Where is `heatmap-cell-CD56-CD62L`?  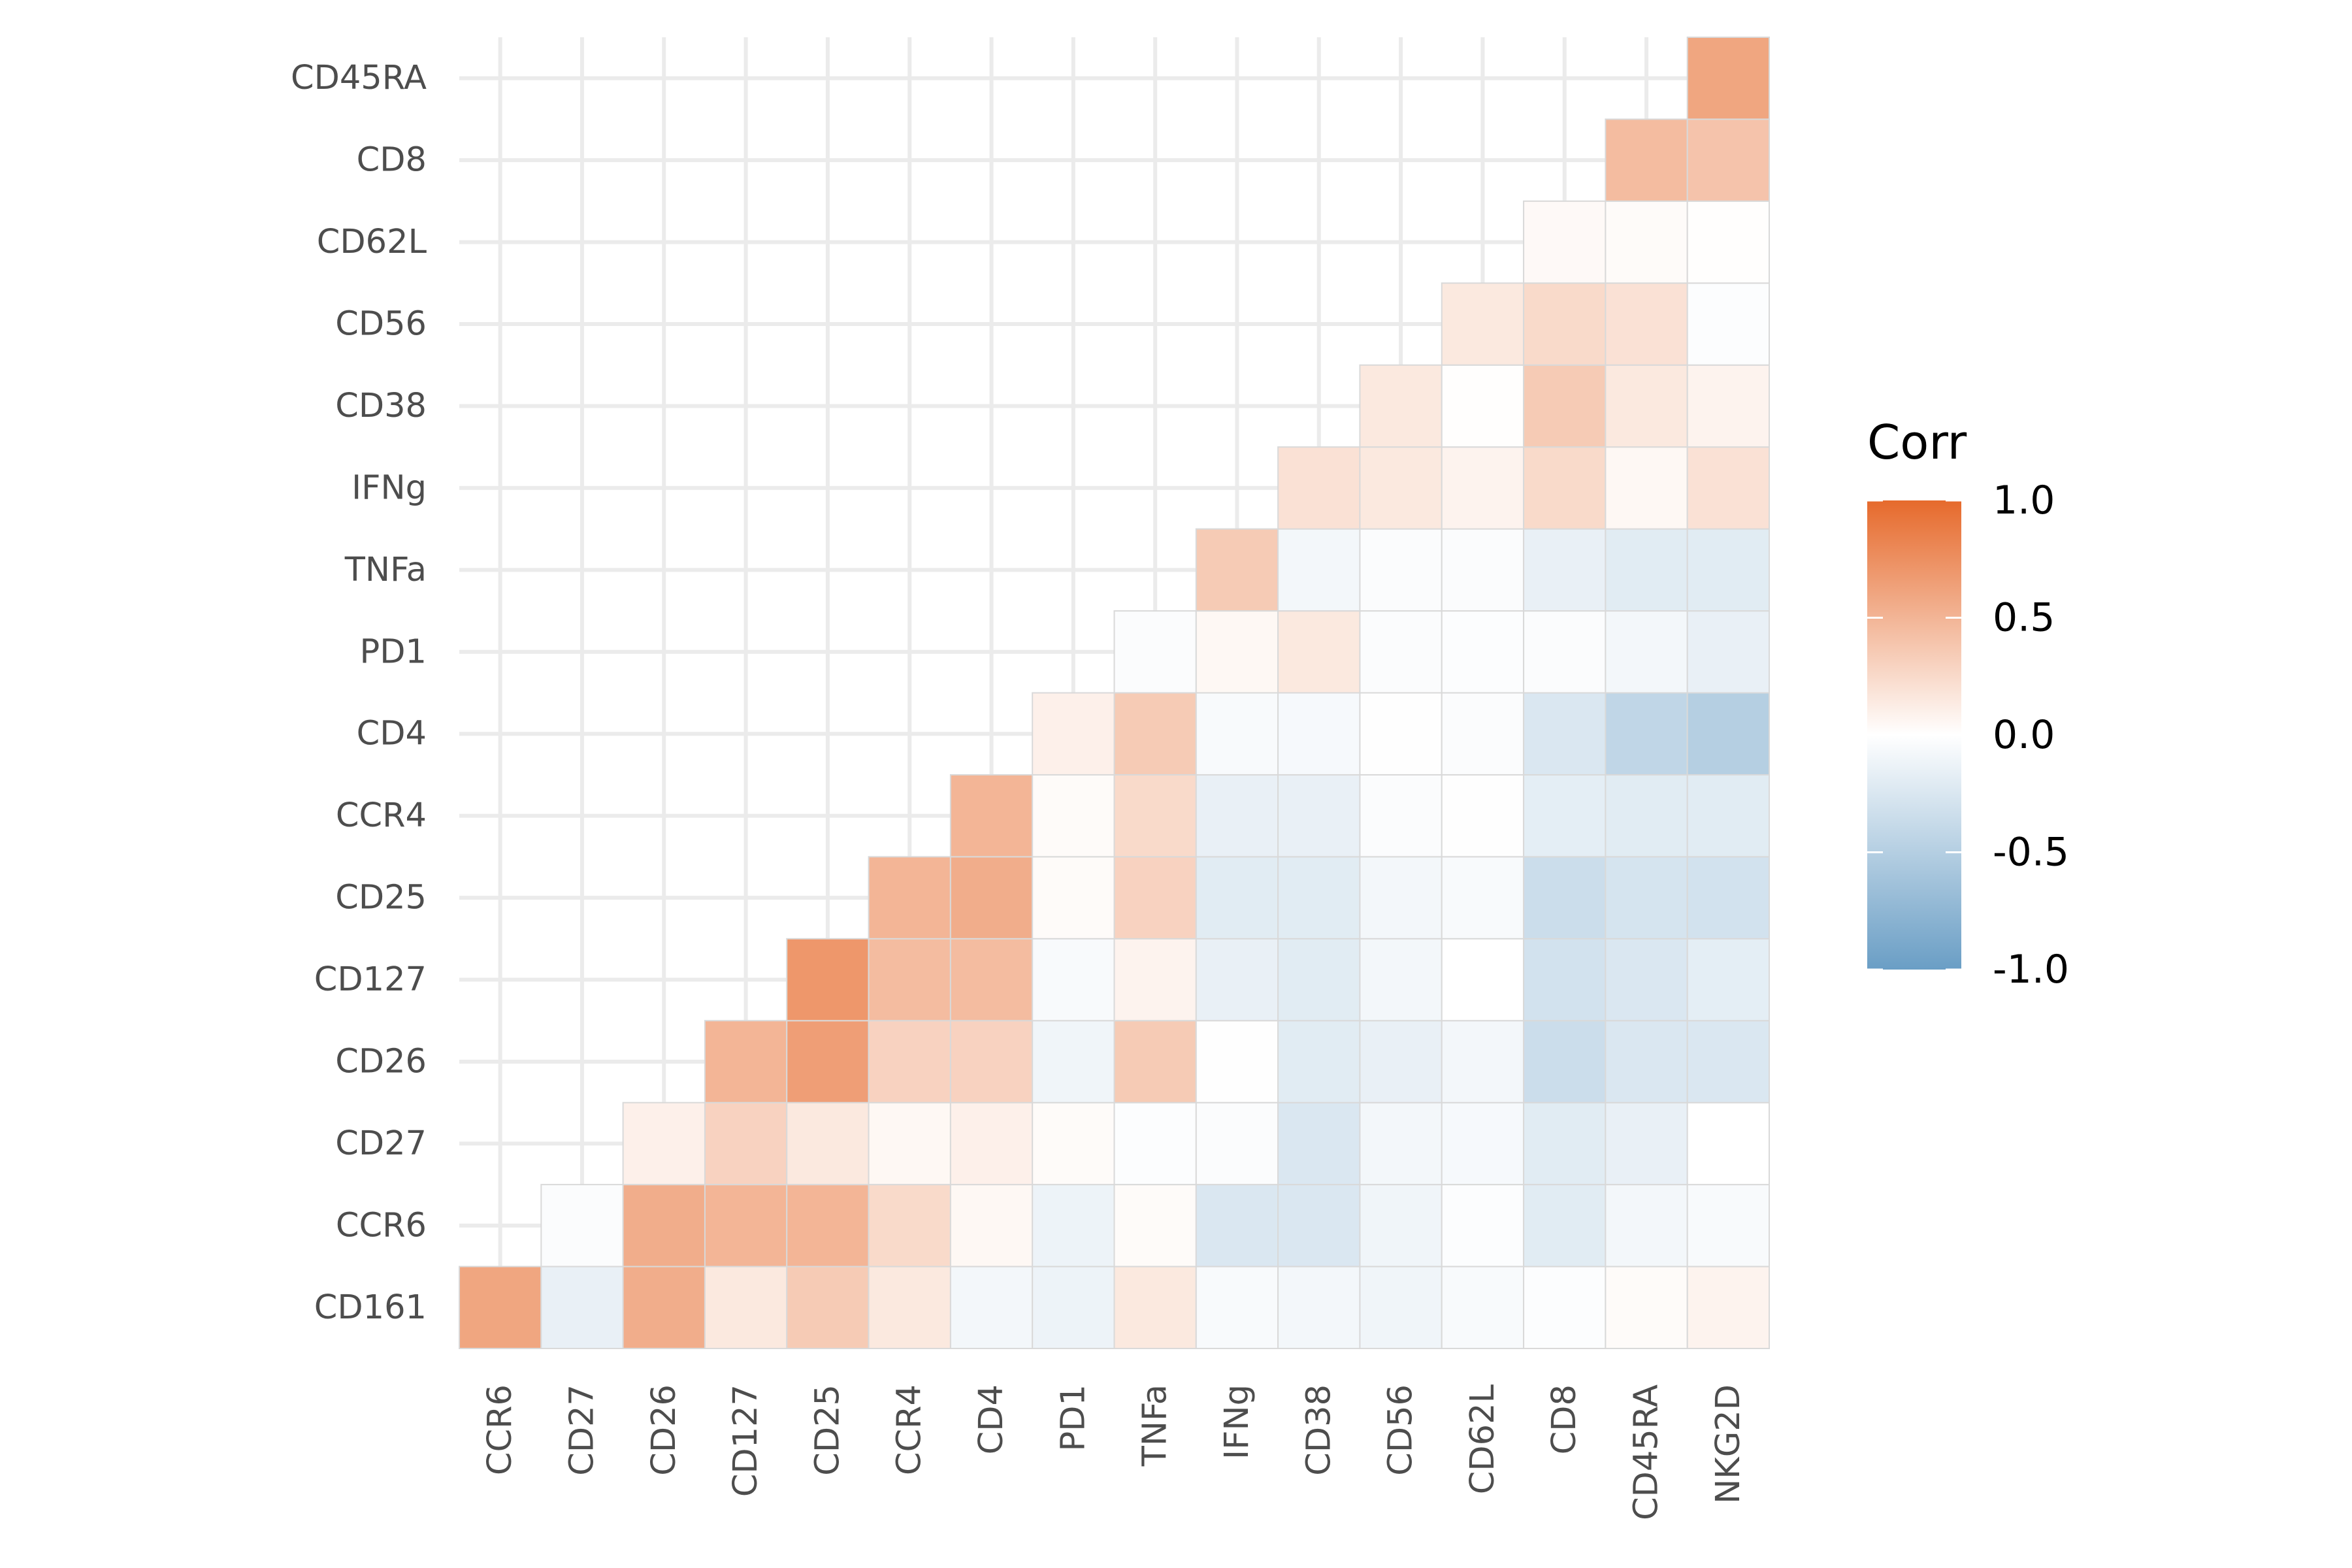 heatmap-cell-CD56-CD62L is located at coordinates (1483, 324).